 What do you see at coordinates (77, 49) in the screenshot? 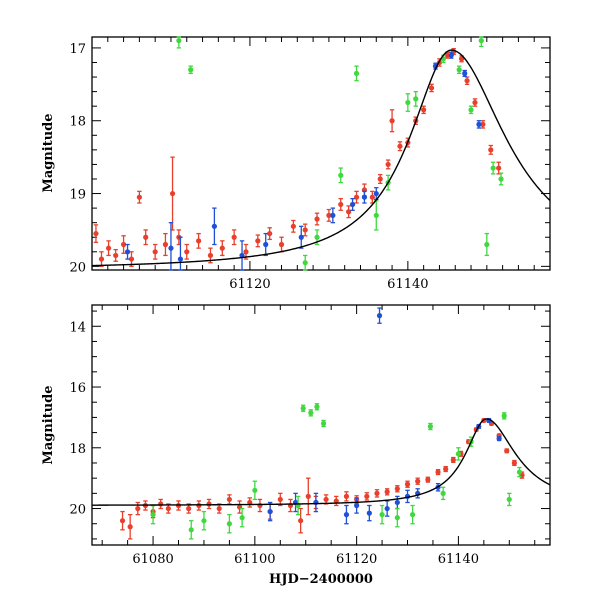
I see `top-y-tick-label: 17` at bounding box center [77, 49].